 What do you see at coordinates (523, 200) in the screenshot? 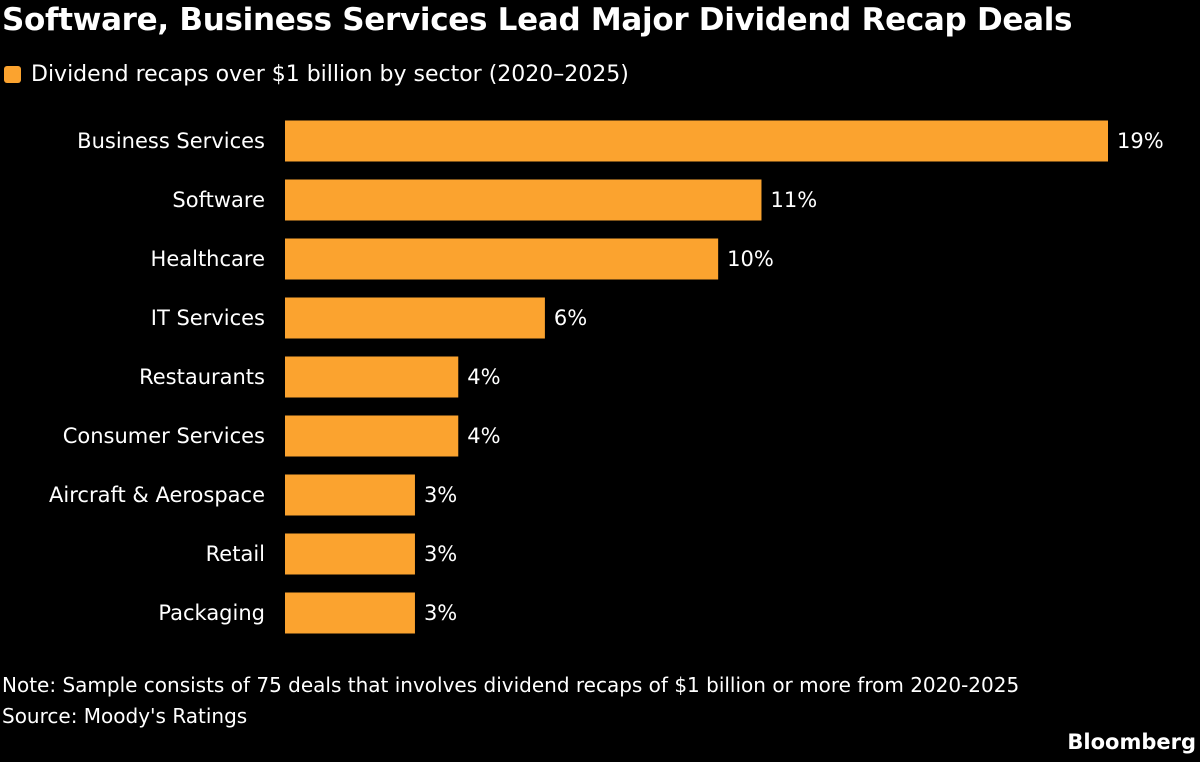
I see `bar-software` at bounding box center [523, 200].